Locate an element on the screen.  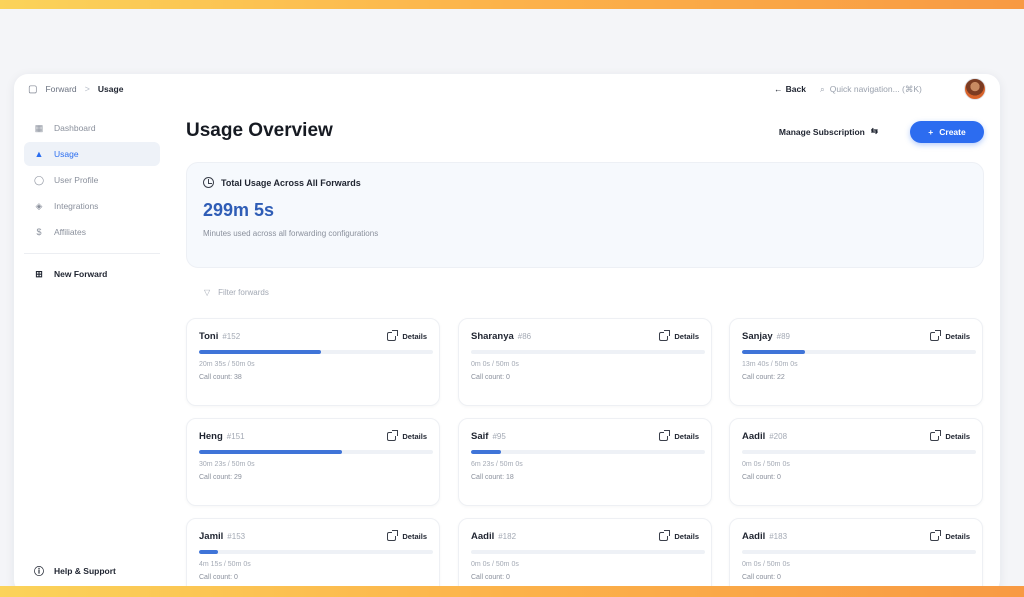
dollar-icon: $ is located at coordinates (39, 232).